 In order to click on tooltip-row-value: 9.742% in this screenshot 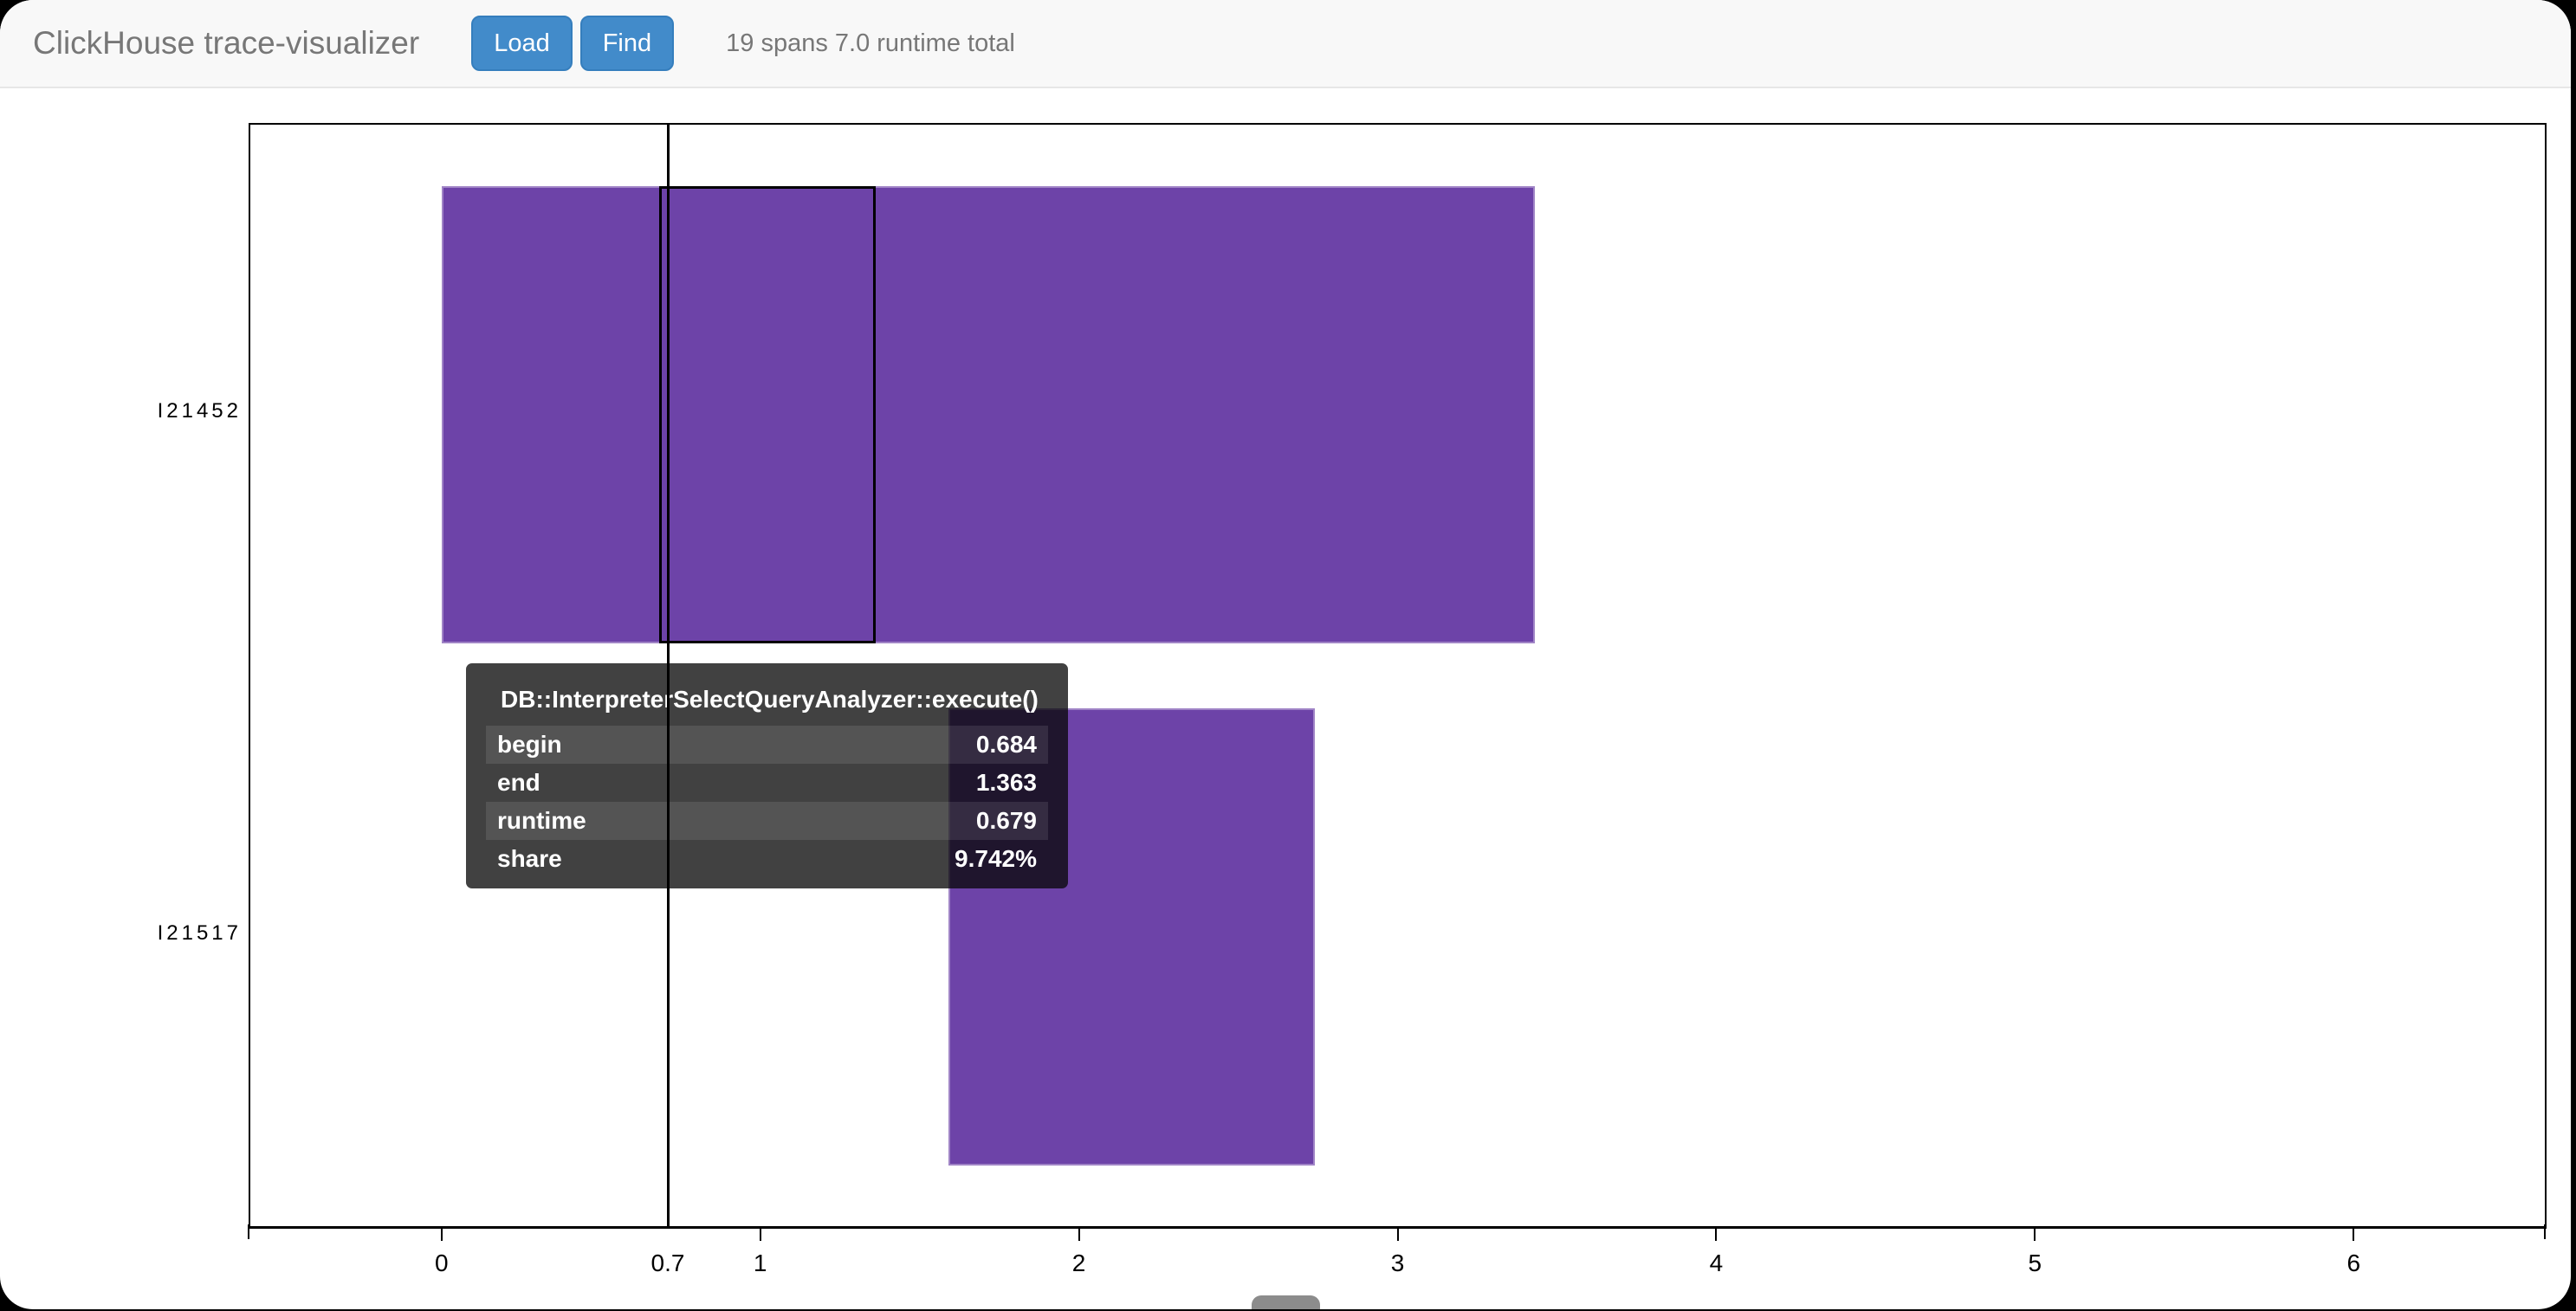, I will do `click(996, 858)`.